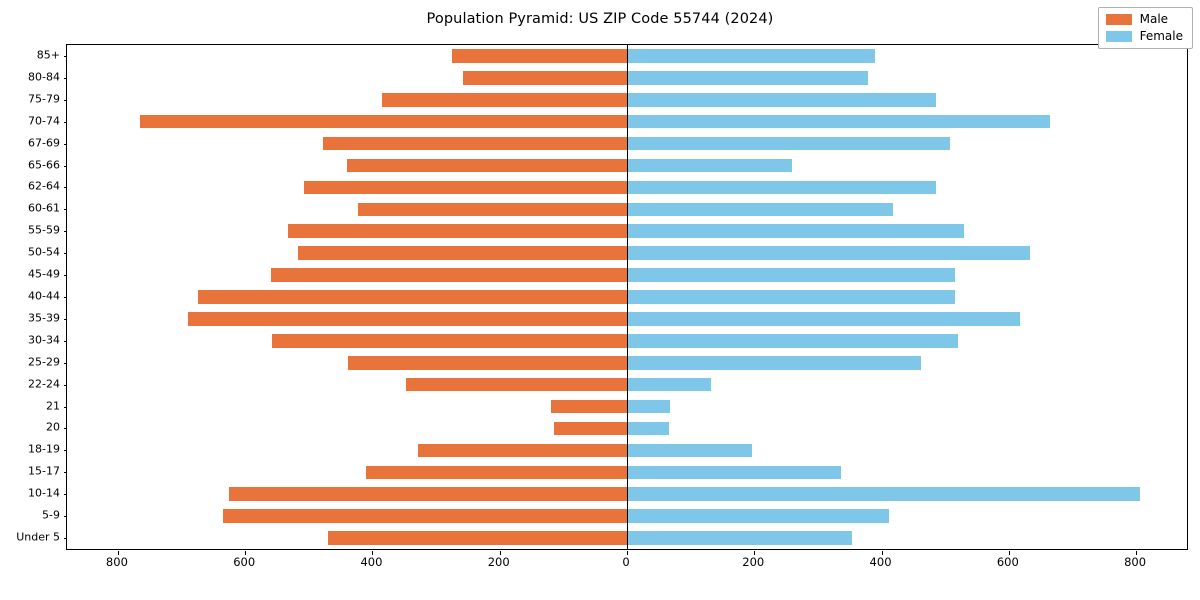 Image resolution: width=1200 pixels, height=600 pixels. Describe the element at coordinates (53, 406) in the screenshot. I see `y-axis-tick-label: 21` at that location.